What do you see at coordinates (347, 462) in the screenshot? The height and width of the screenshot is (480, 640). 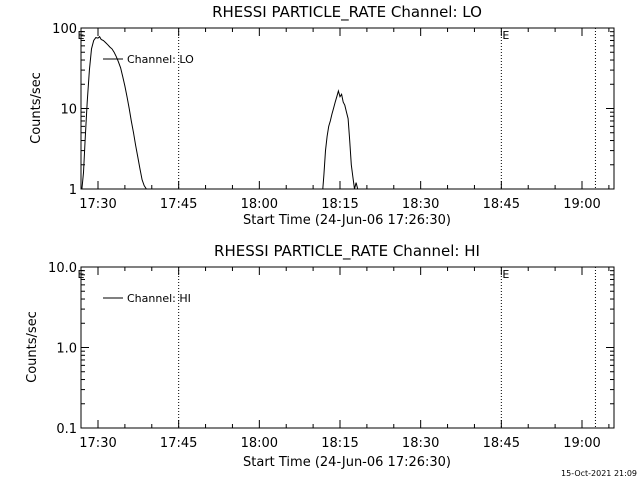 I see `hi-x-axis-title: Start Time (24-Jun-06 17:26:30)` at bounding box center [347, 462].